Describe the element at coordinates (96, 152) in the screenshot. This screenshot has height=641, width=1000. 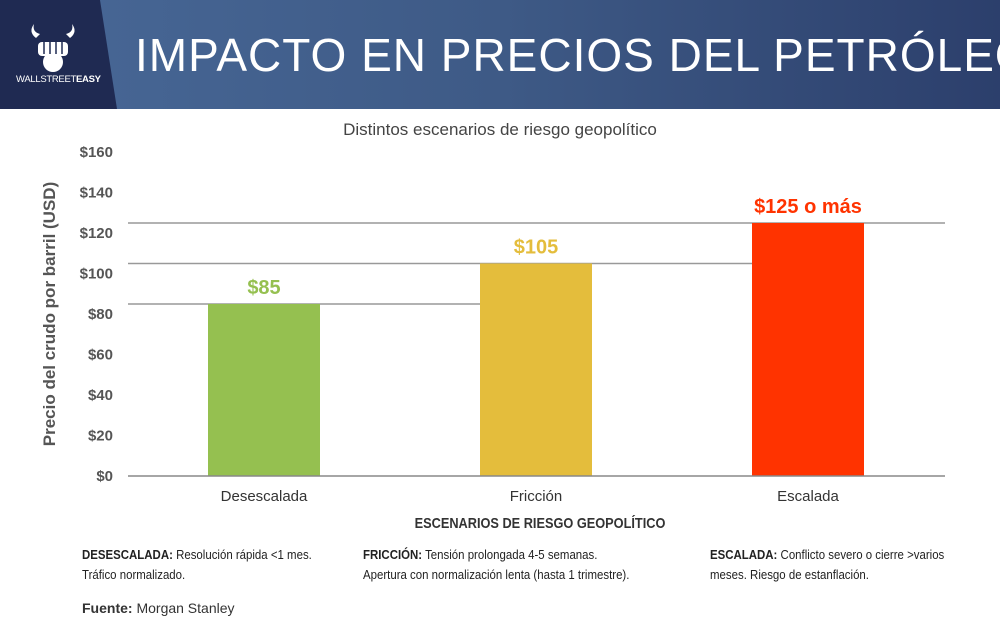
I see `y-tick-label: $160` at that location.